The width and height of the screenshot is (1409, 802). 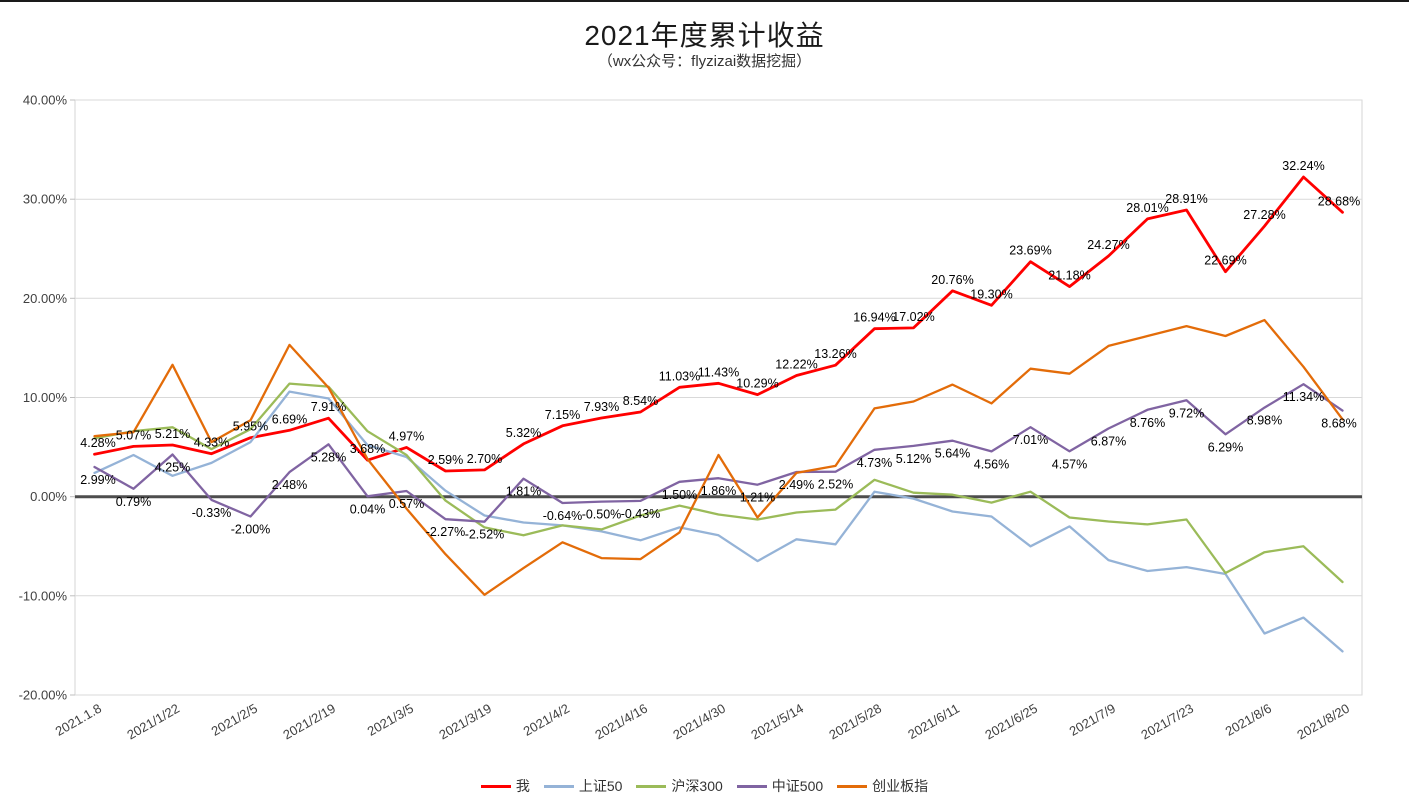 I want to click on data-label-csi500: 5.12%, so click(x=913, y=459).